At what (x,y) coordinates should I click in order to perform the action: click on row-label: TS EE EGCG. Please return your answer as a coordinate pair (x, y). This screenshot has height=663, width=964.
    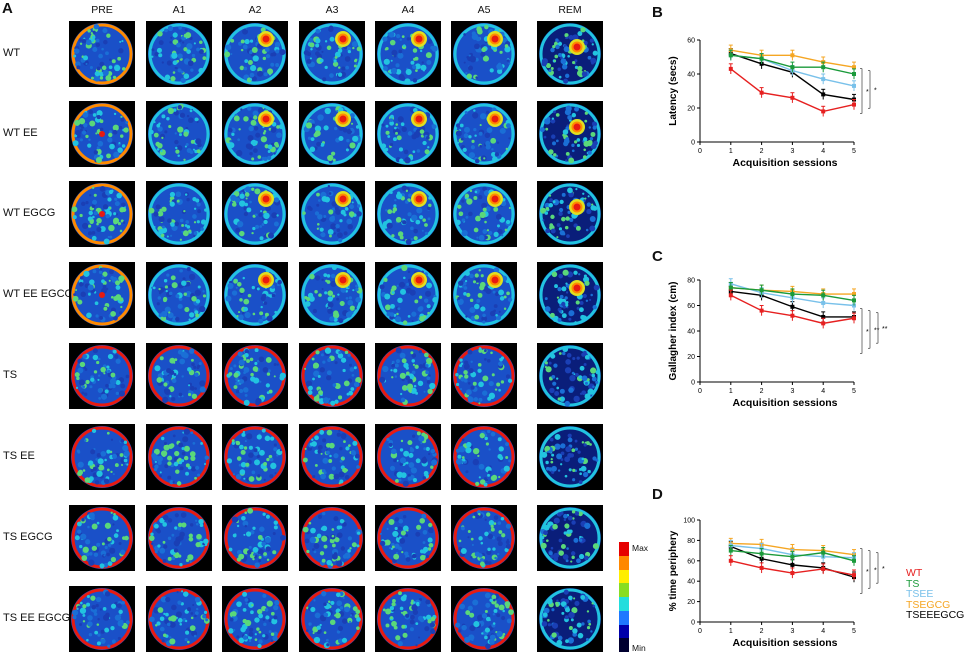
    Looking at the image, I should click on (37, 618).